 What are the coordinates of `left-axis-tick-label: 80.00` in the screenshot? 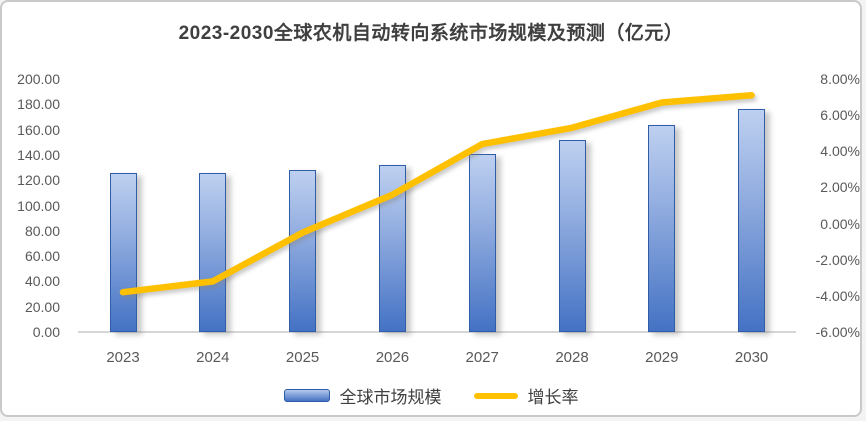 It's located at (42, 230).